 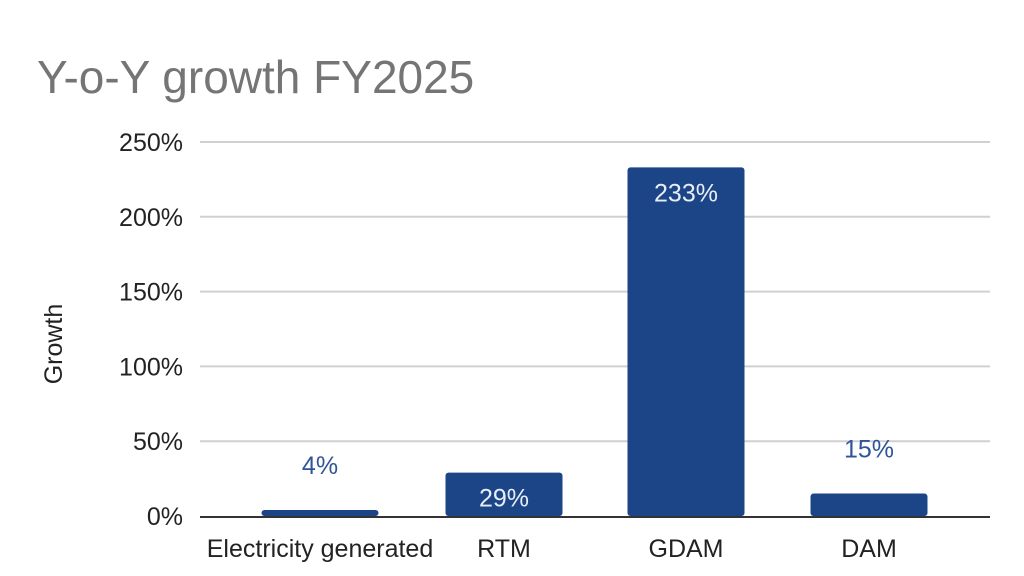 I want to click on y-axis-label: Growth, so click(x=54, y=344).